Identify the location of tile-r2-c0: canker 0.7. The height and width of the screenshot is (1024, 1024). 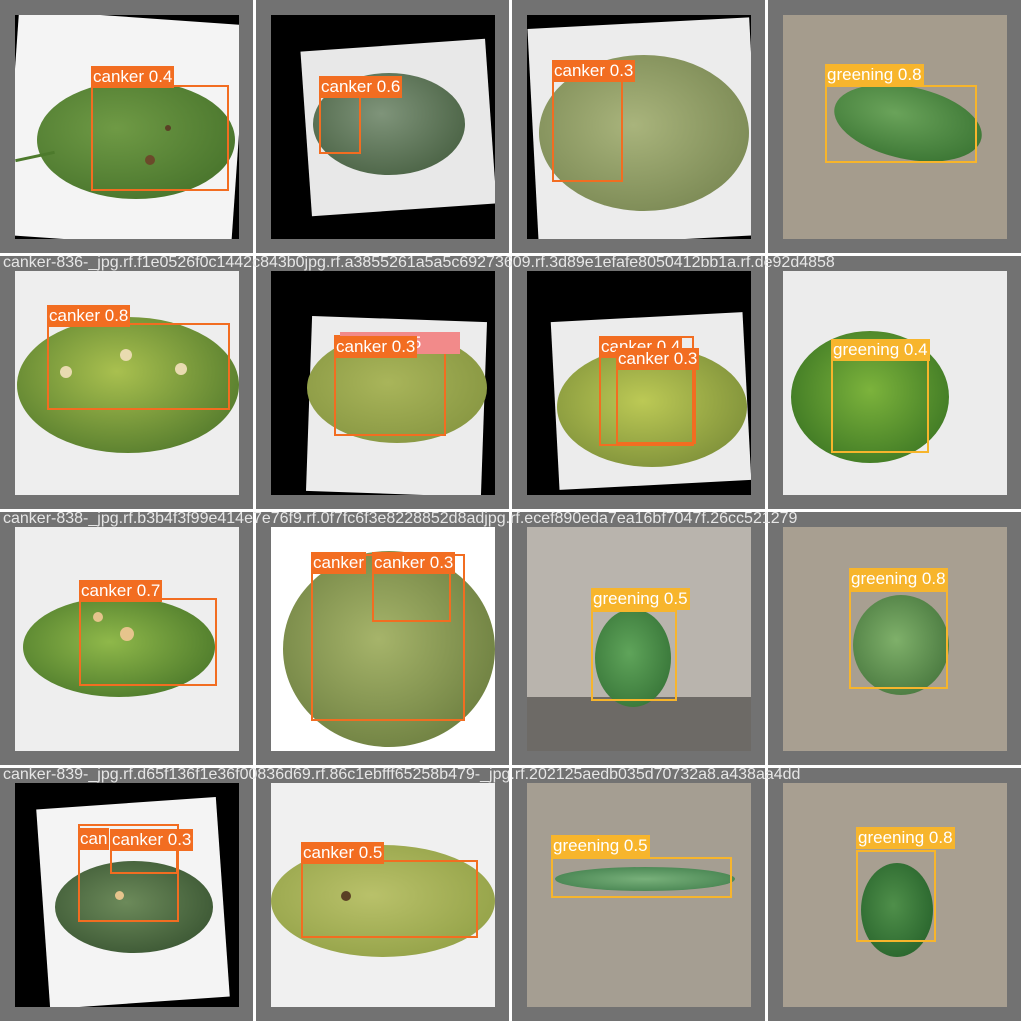
(126, 638).